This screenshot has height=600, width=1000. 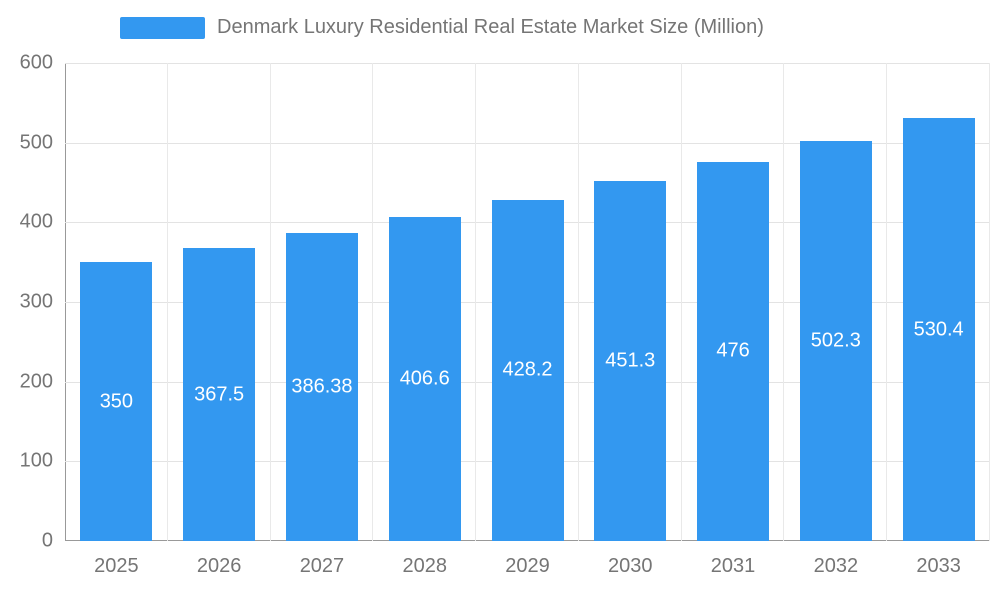 What do you see at coordinates (36, 142) in the screenshot?
I see `y-axis-tick-label: 500` at bounding box center [36, 142].